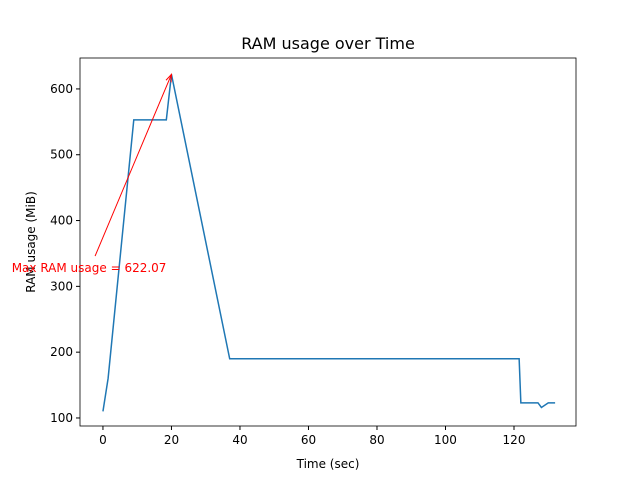 This screenshot has height=484, width=640. Describe the element at coordinates (89, 268) in the screenshot. I see `annotation-text: Max RAM usage = 622.07` at that location.